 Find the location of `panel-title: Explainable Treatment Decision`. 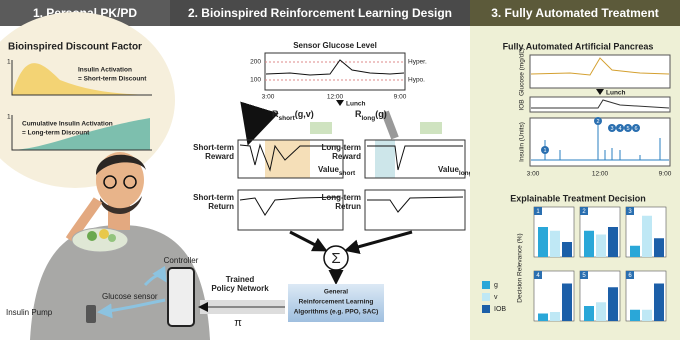

panel-title: Explainable Treatment Decision is located at coordinates (578, 198).